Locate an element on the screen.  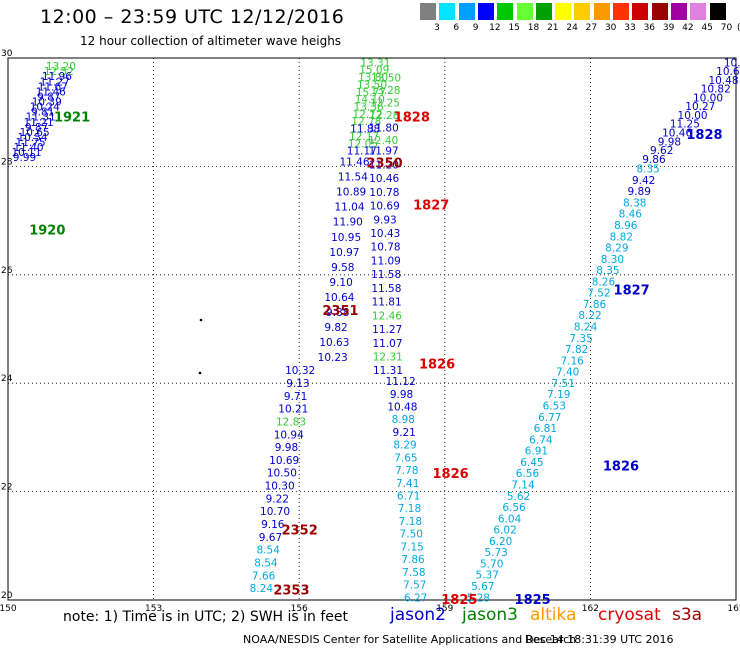
wave-height-label: 9.87 is located at coordinates (48, 97).